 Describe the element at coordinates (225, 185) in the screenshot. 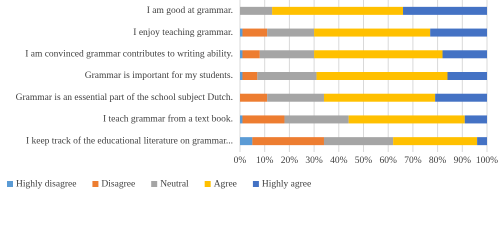

I see `legend-label: Agree` at that location.